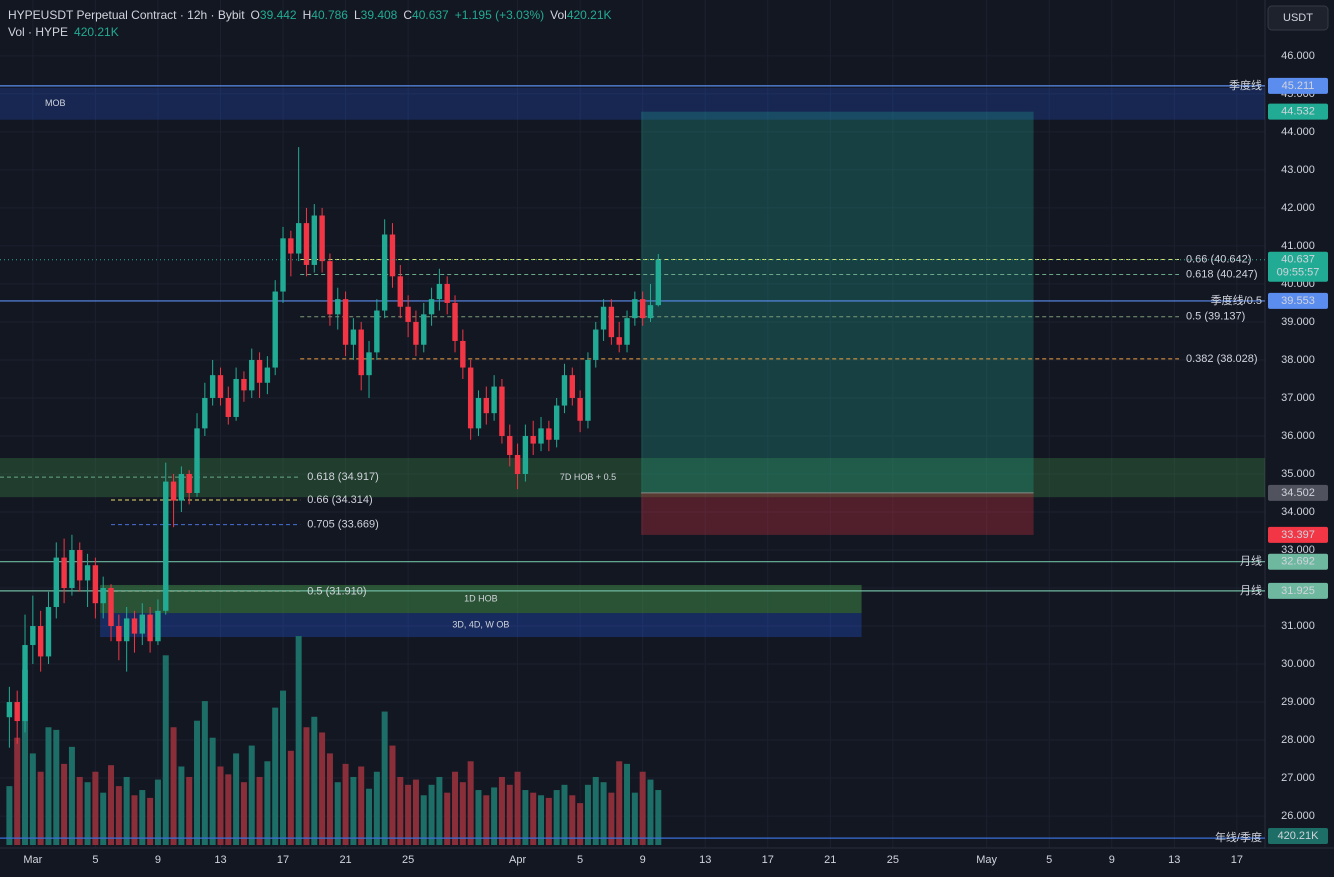 The image size is (1334, 877). What do you see at coordinates (1222, 274) in the screenshot?
I see `fib-label: 0.618 (40.247)` at bounding box center [1222, 274].